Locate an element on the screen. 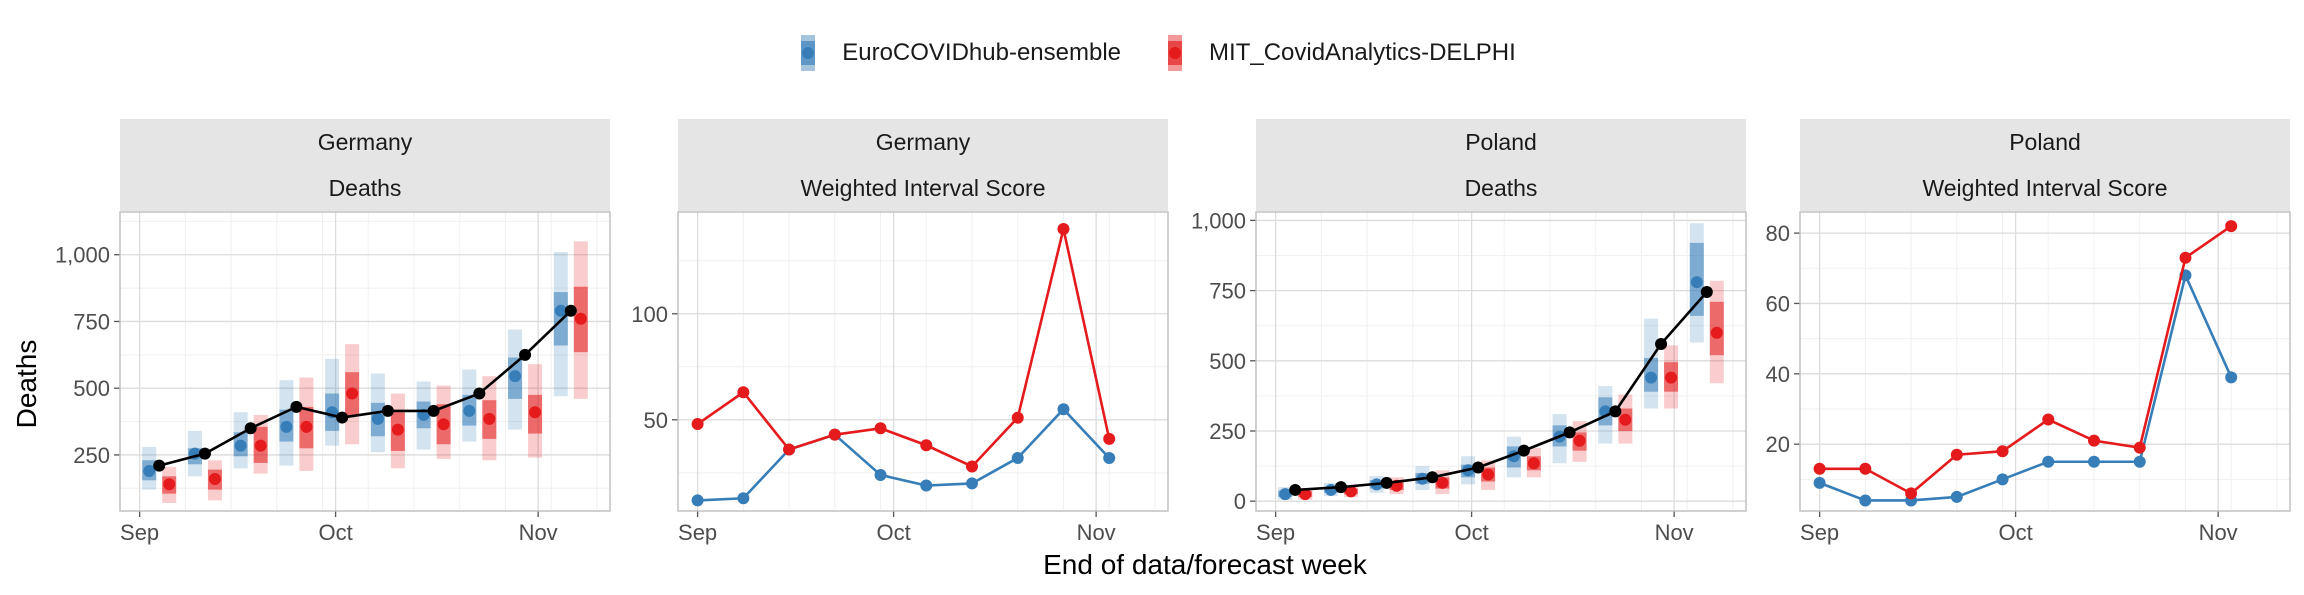 Image resolution: width=2304 pixels, height=595 pixels. strip-top-bg is located at coordinates (1501, 142).